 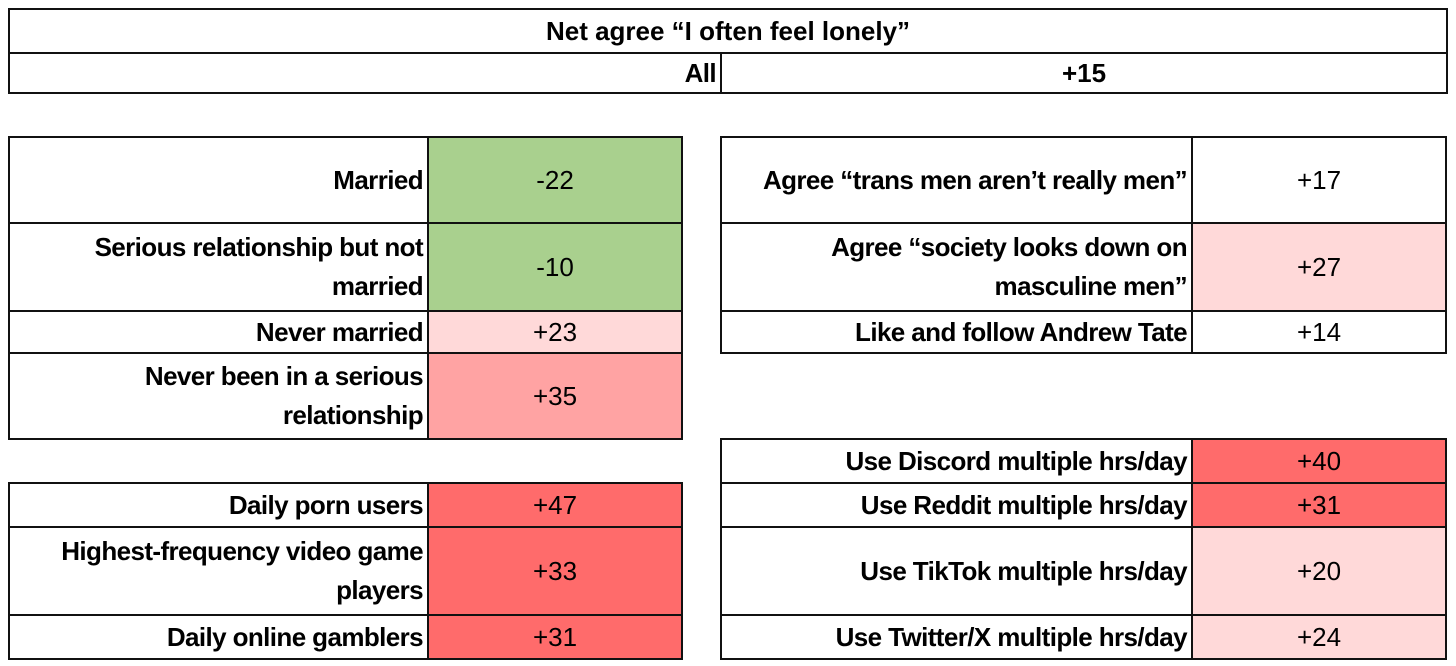 What do you see at coordinates (956, 637) in the screenshot?
I see `row-label: Use Twitter/X multiple hrs/day` at bounding box center [956, 637].